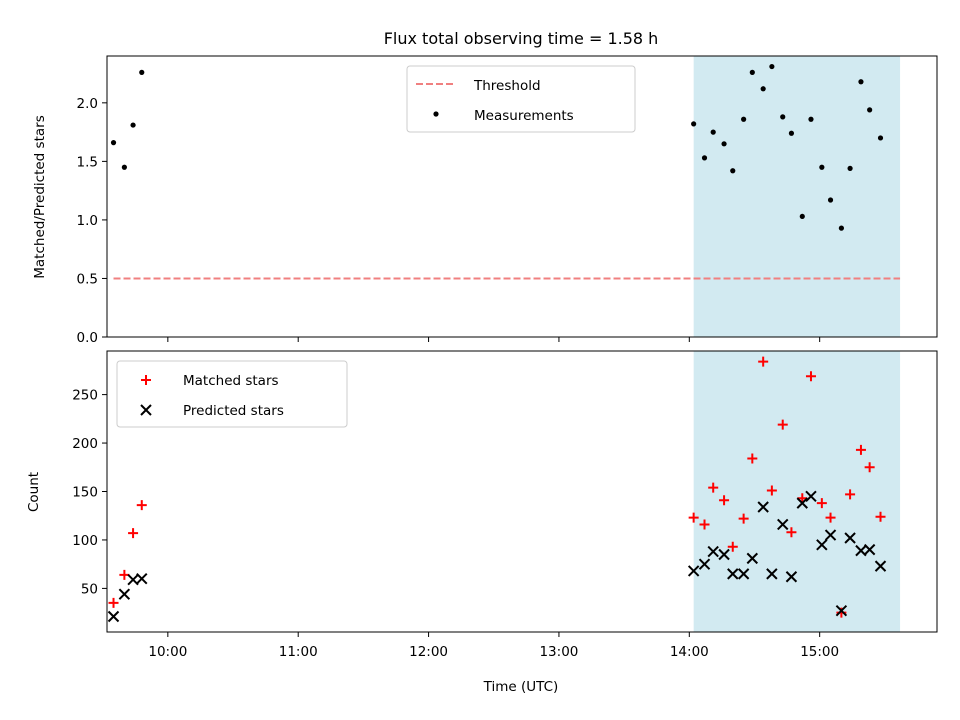  What do you see at coordinates (819, 652) in the screenshot?
I see `x-tick-label: 15:00` at bounding box center [819, 652].